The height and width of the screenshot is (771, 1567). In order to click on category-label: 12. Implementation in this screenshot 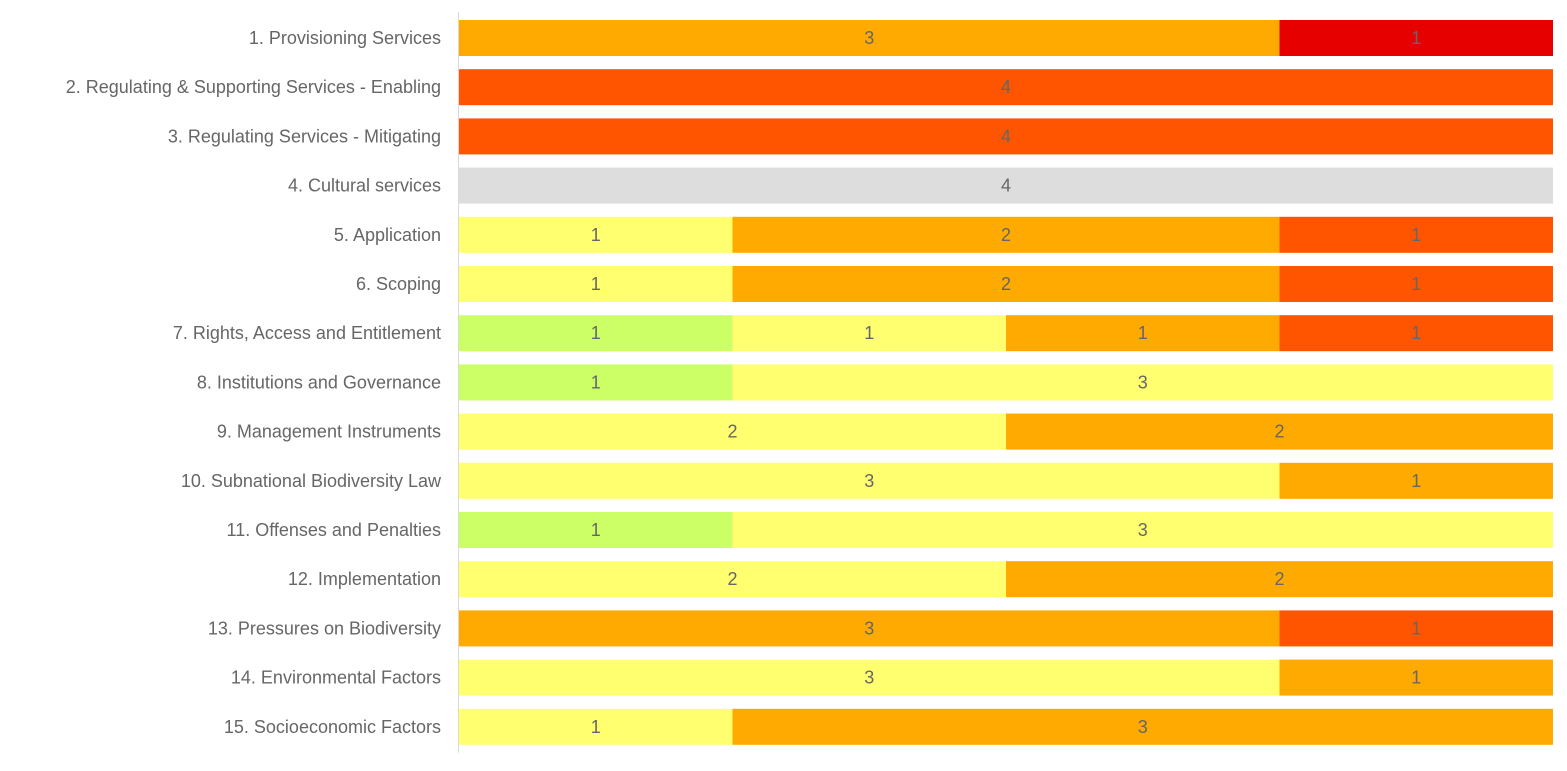, I will do `click(364, 579)`.